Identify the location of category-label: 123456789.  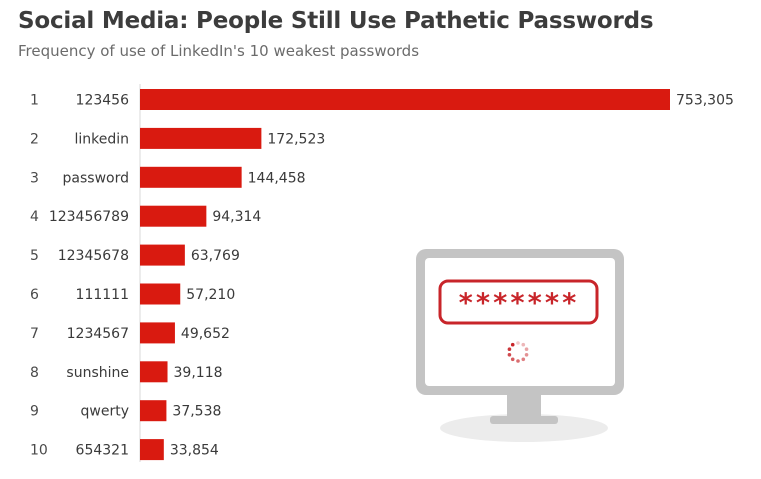
(89, 217).